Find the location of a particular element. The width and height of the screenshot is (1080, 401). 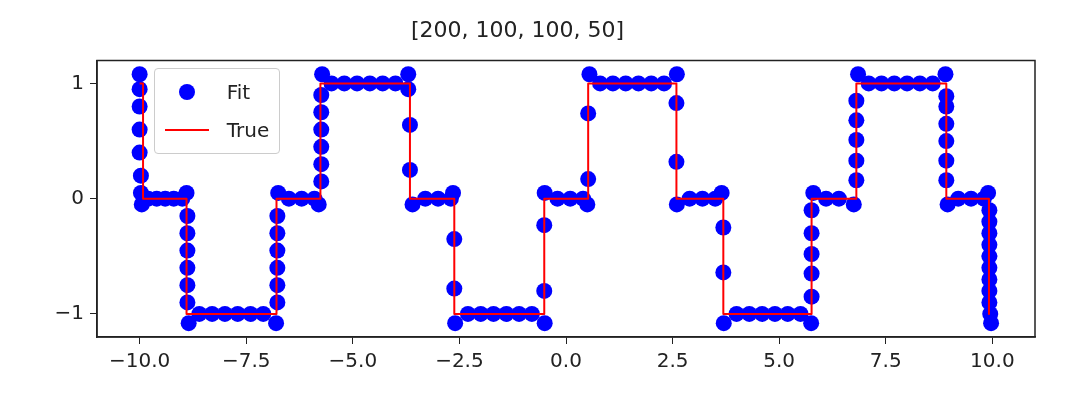

x-tick-label: −2.5 is located at coordinates (459, 360).